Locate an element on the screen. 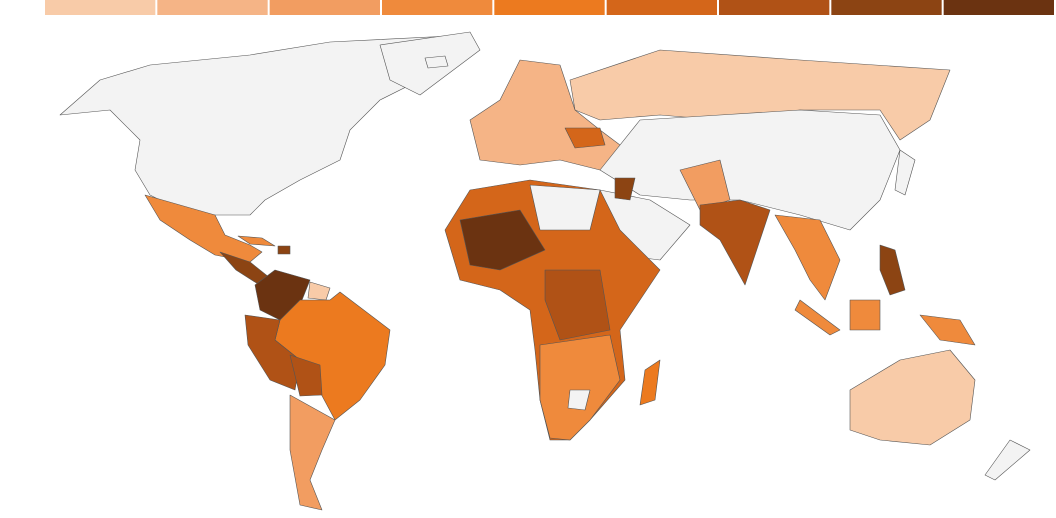 The width and height of the screenshot is (1056, 518). new-guinea is located at coordinates (947, 330).